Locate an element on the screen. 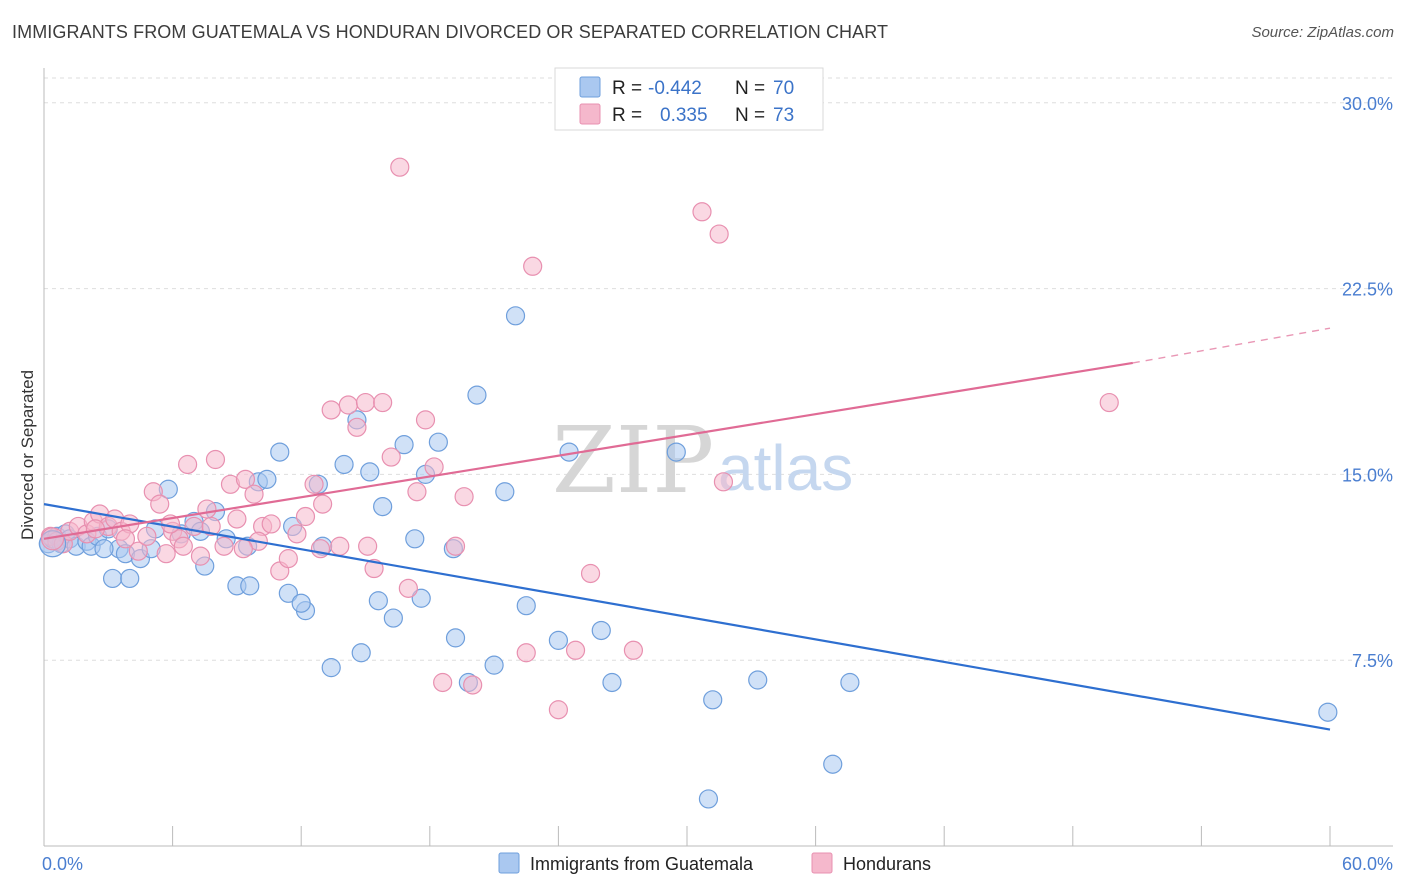 Image resolution: width=1406 pixels, height=892 pixels. bottom-legend-swatch-guatemala is located at coordinates (509, 863).